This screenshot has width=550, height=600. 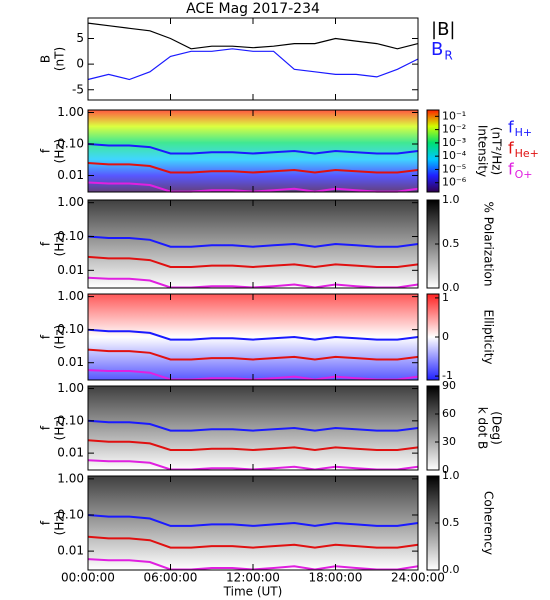 What do you see at coordinates (253, 9) in the screenshot?
I see `chart-title: ACE Mag 2017-234` at bounding box center [253, 9].